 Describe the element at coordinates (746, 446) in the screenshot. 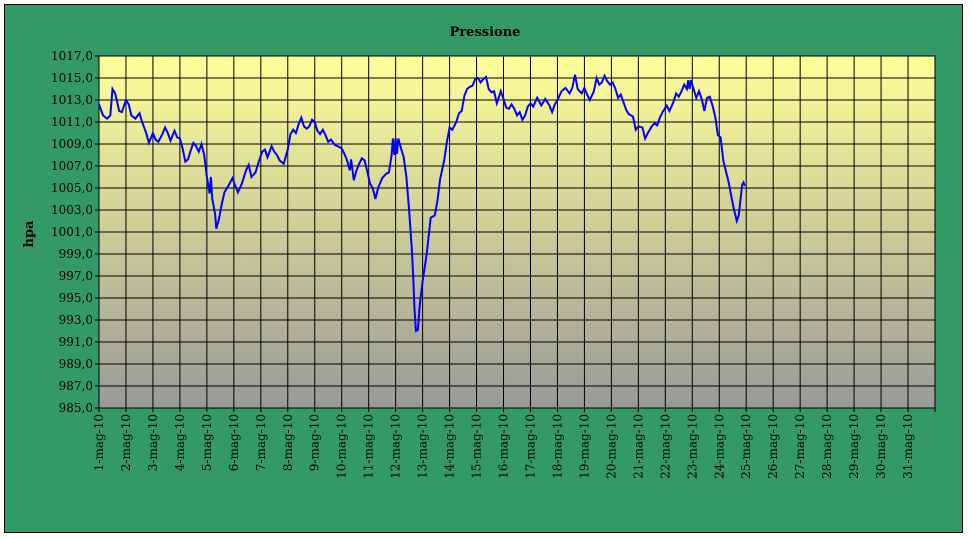

I see `x-tick-label: 25-mag-10` at that location.